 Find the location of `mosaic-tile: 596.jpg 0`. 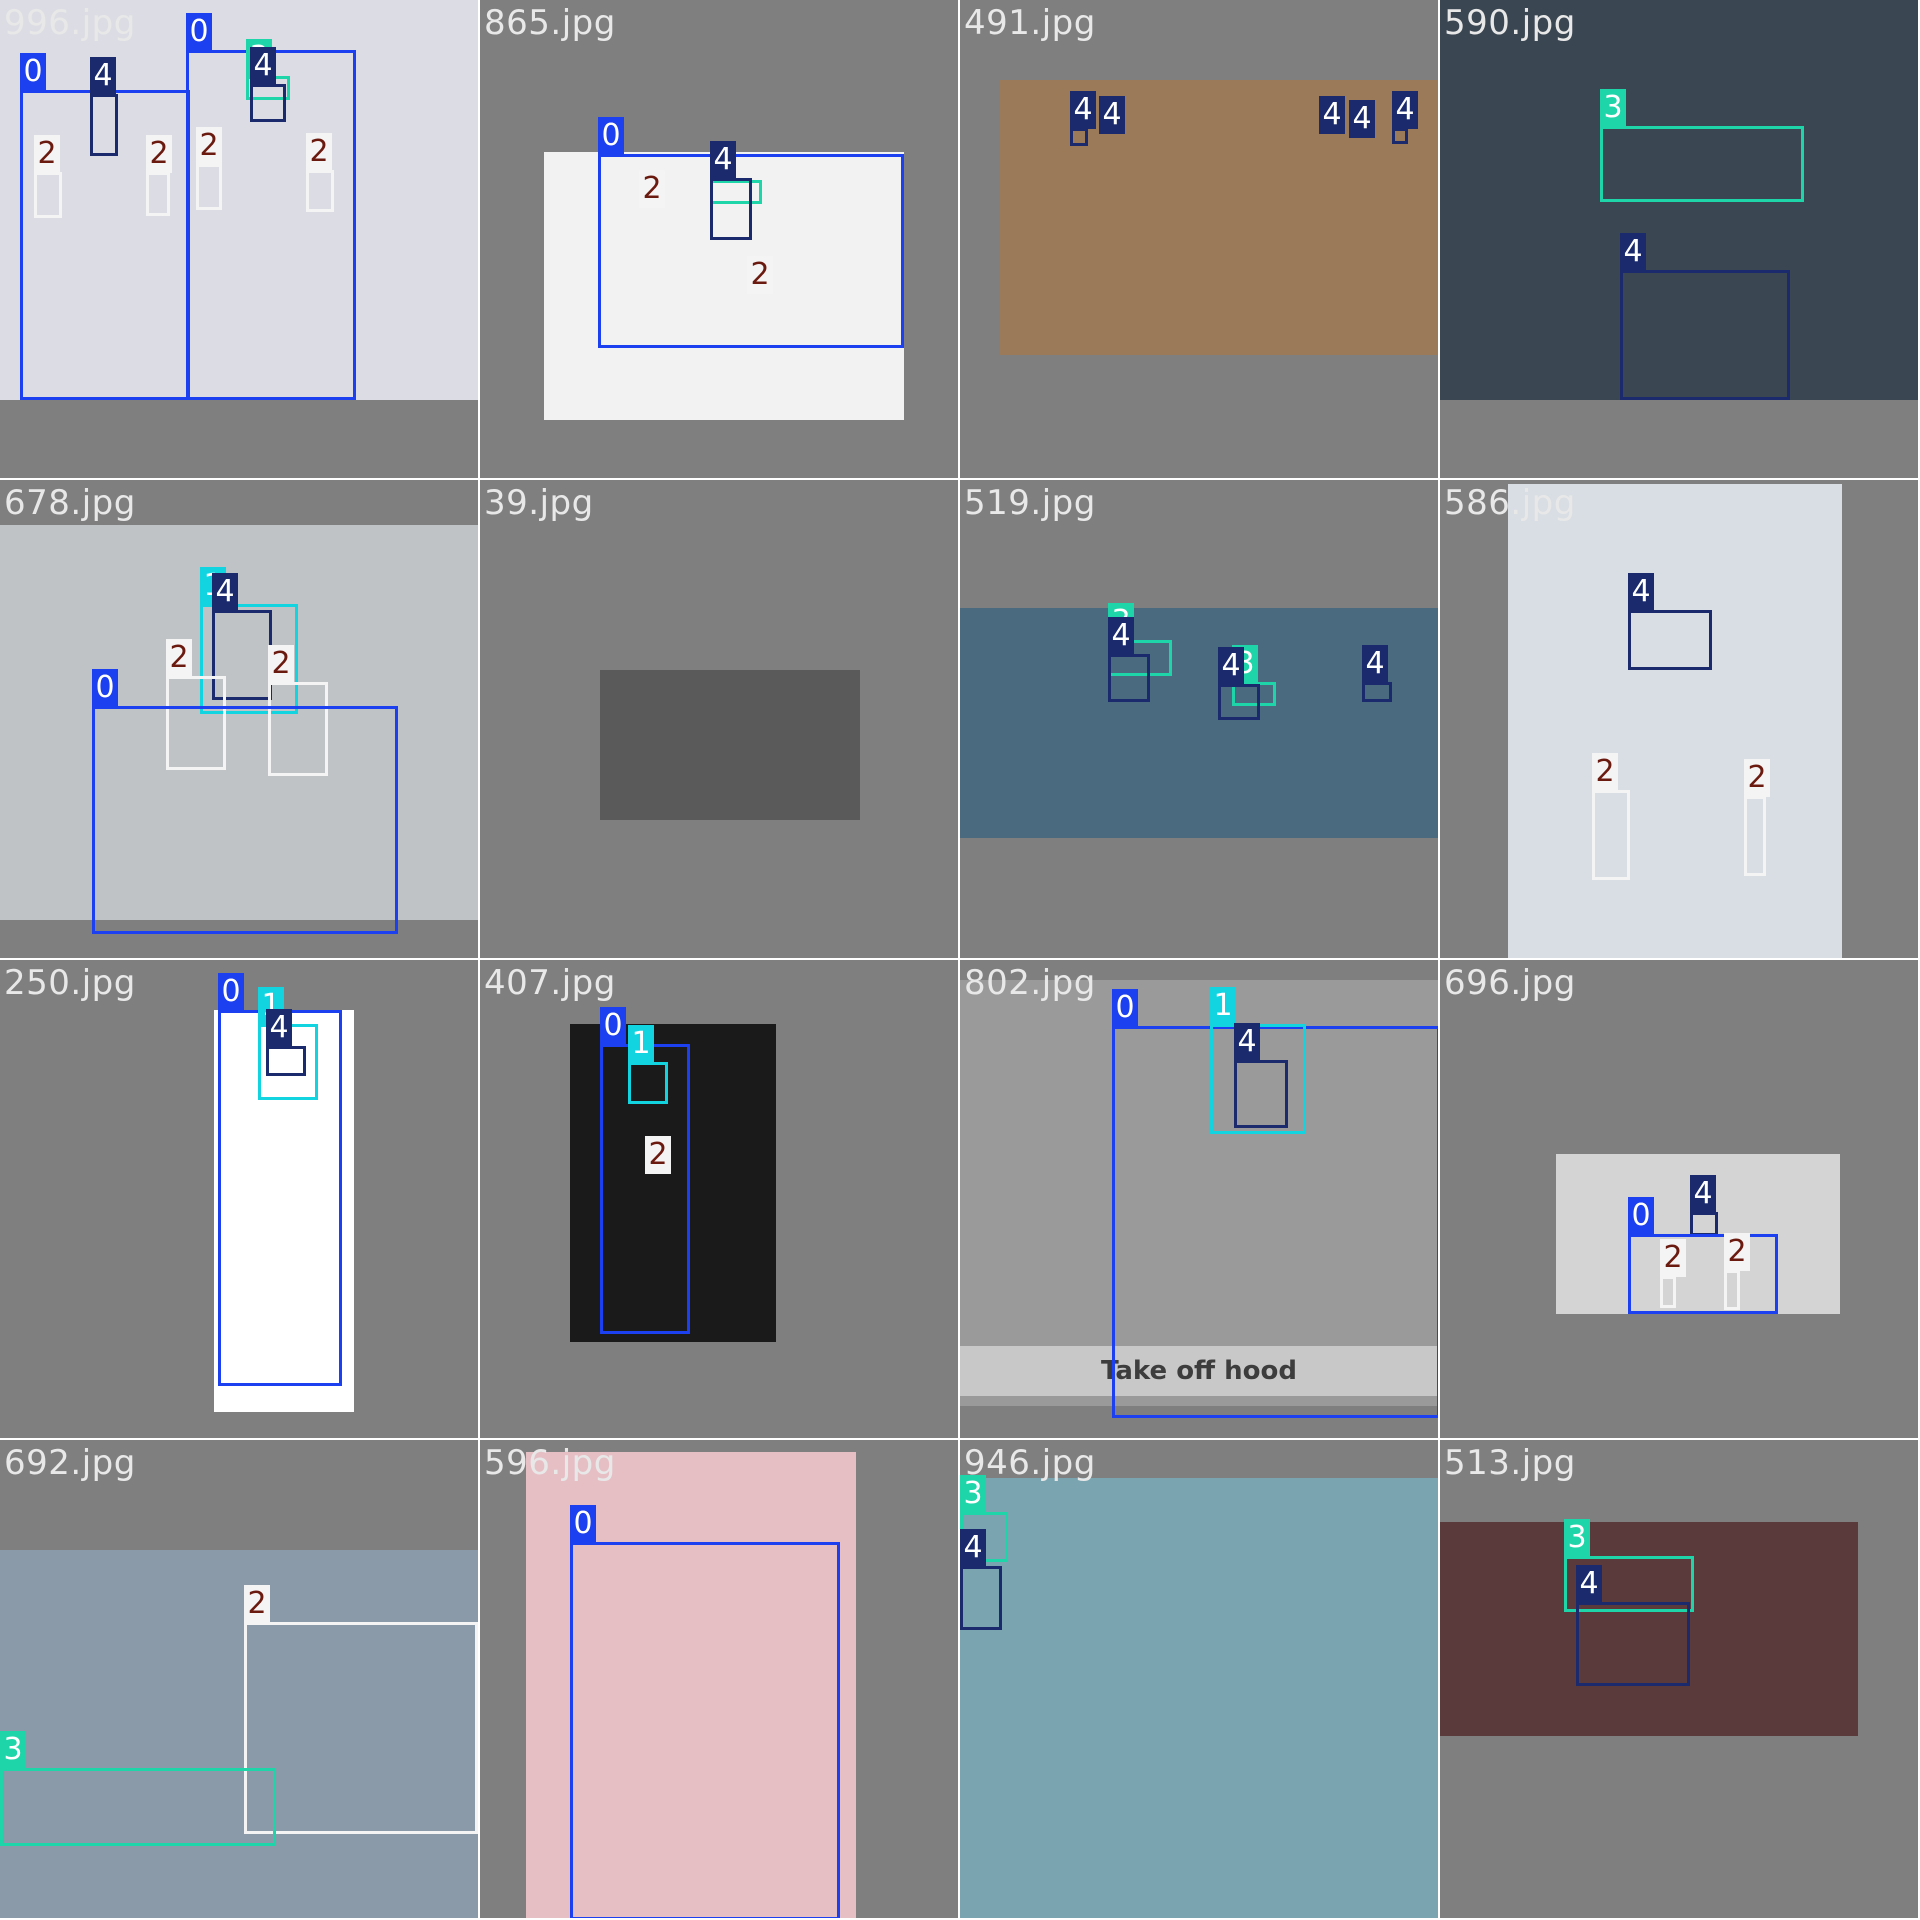

mosaic-tile: 596.jpg 0 is located at coordinates (720, 1680).